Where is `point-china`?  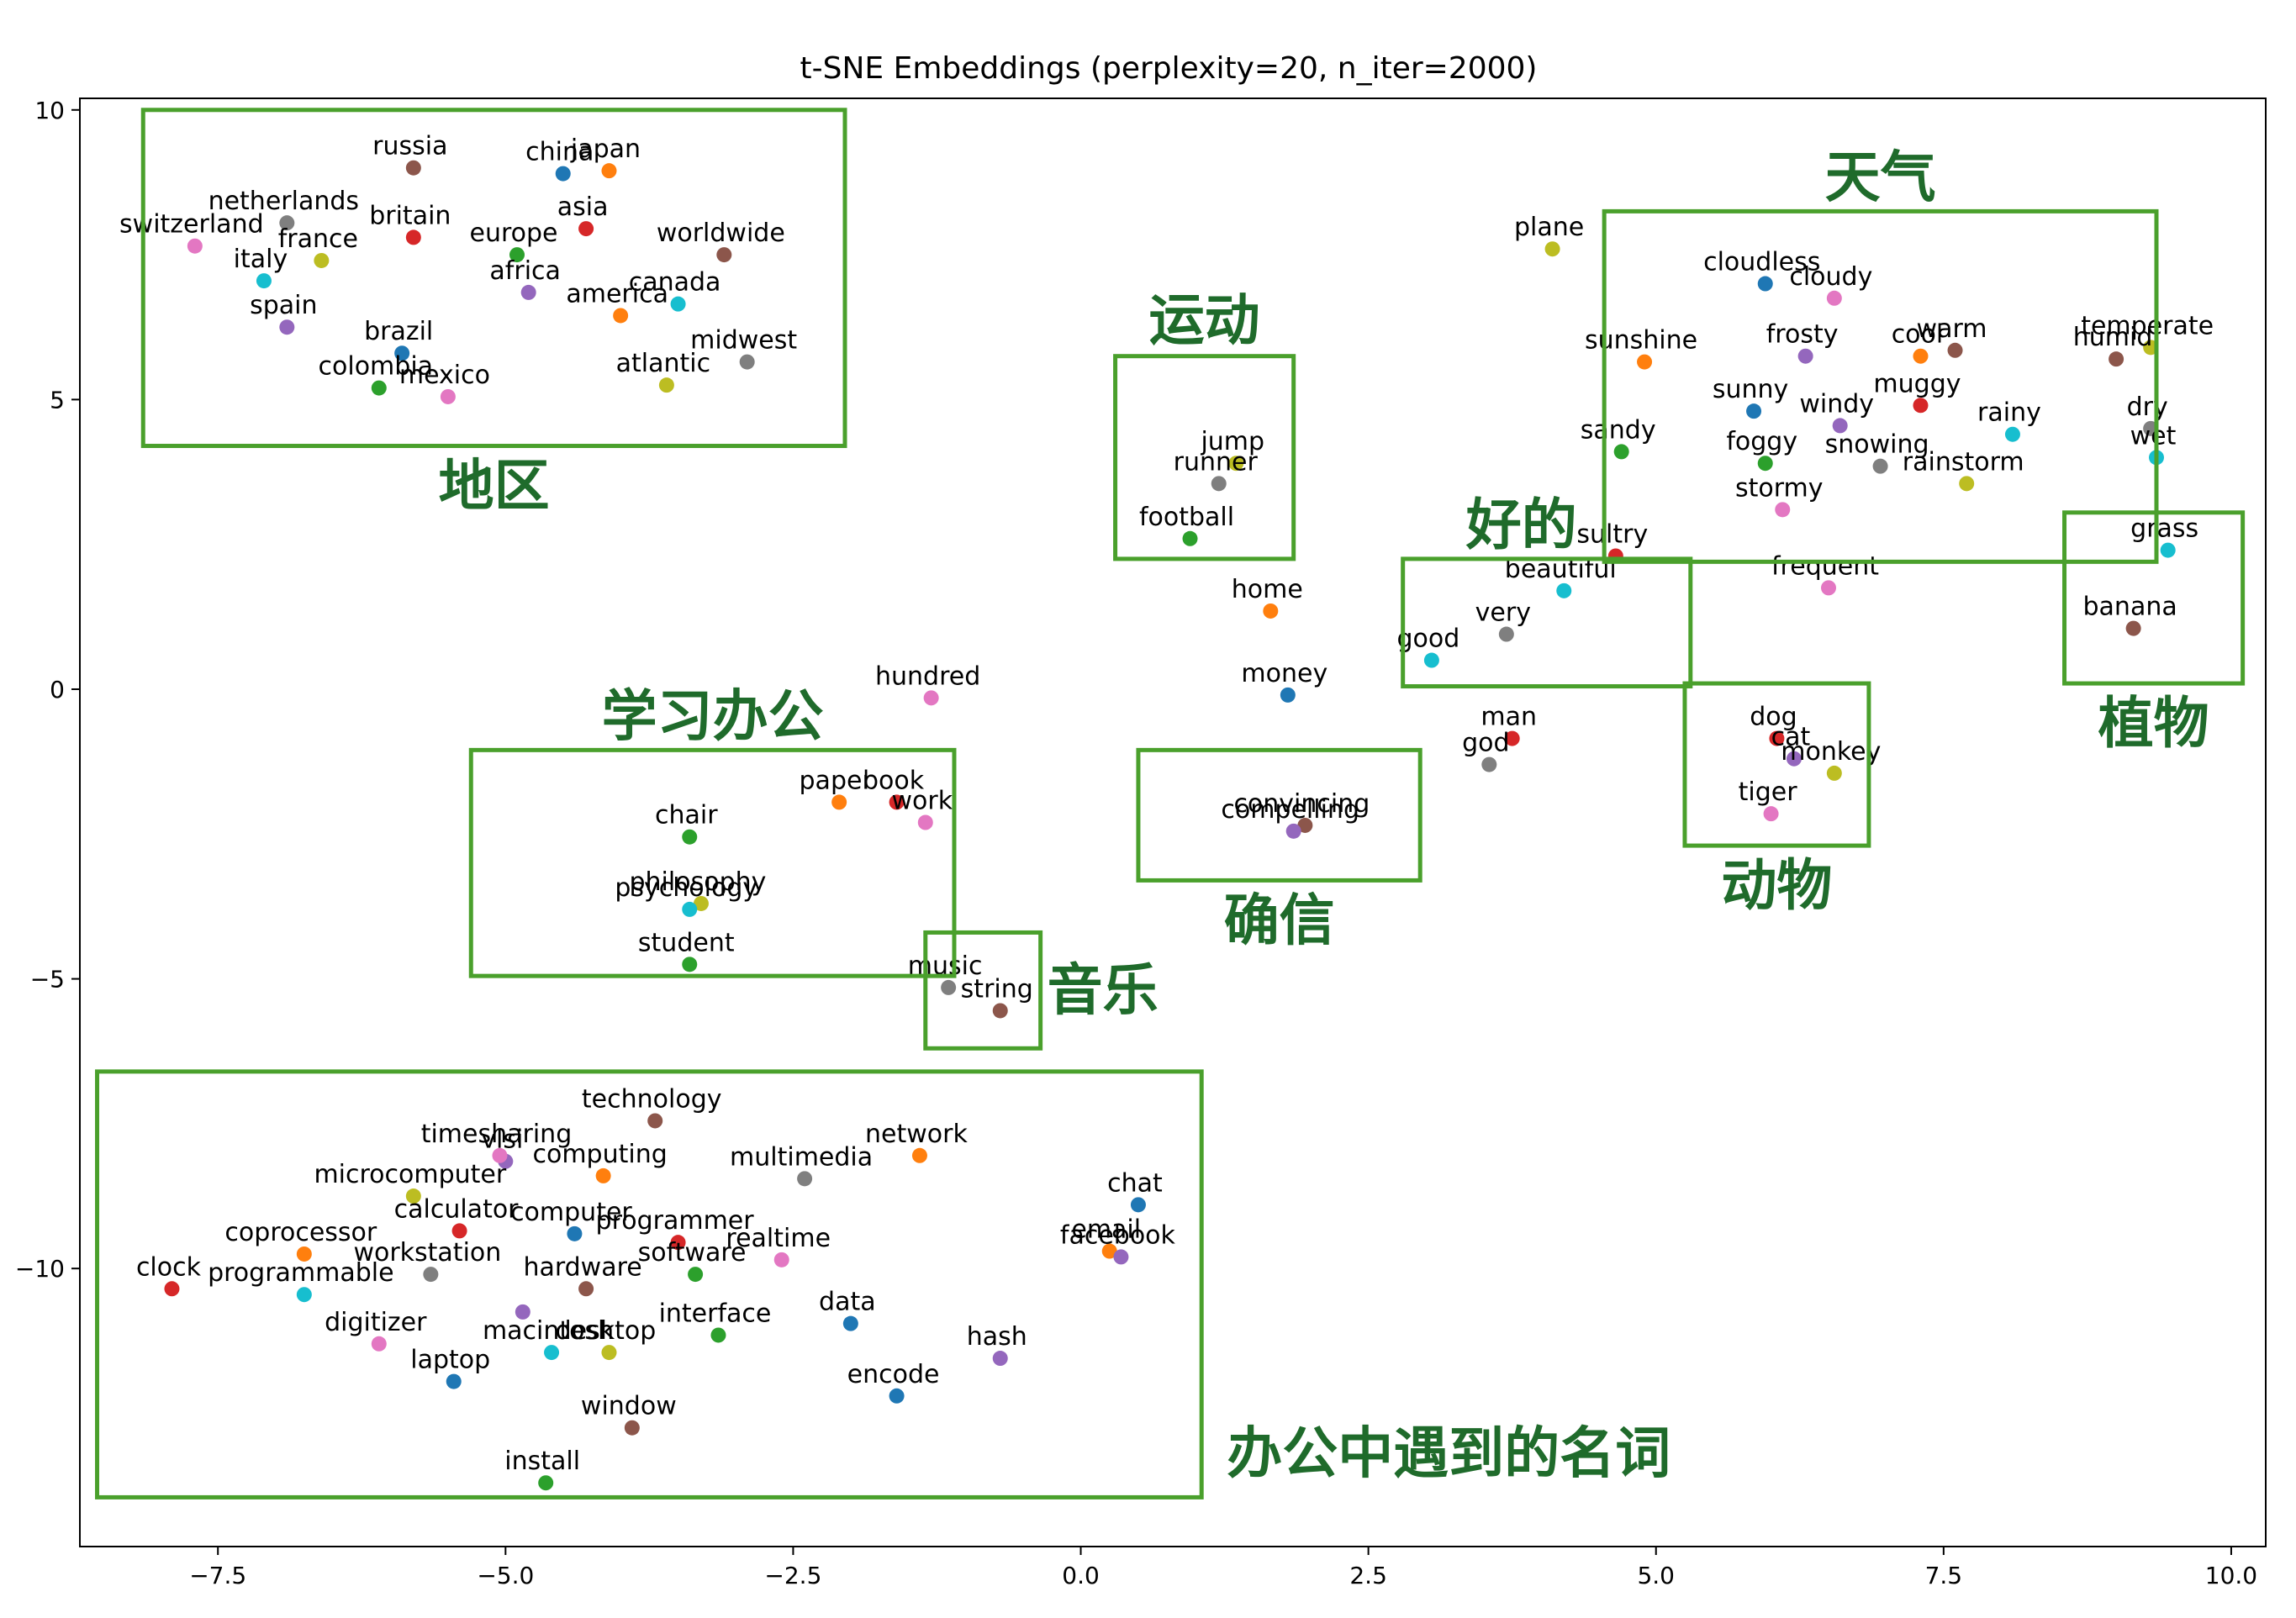
point-china is located at coordinates (563, 174).